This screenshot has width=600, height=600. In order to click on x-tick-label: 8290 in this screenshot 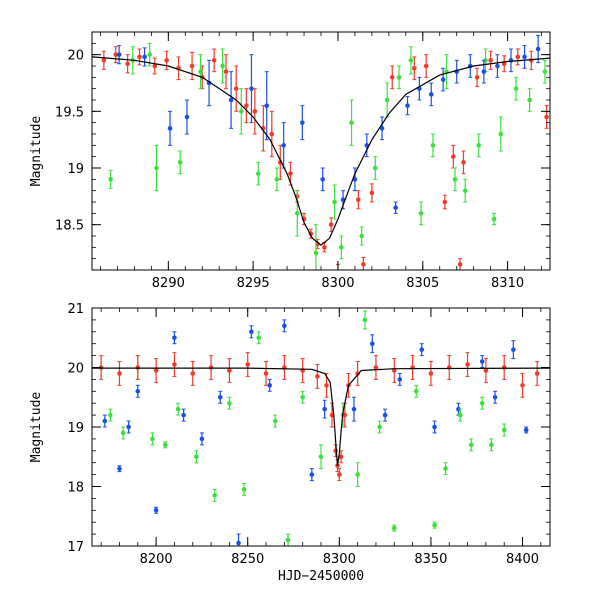, I will do `click(168, 283)`.